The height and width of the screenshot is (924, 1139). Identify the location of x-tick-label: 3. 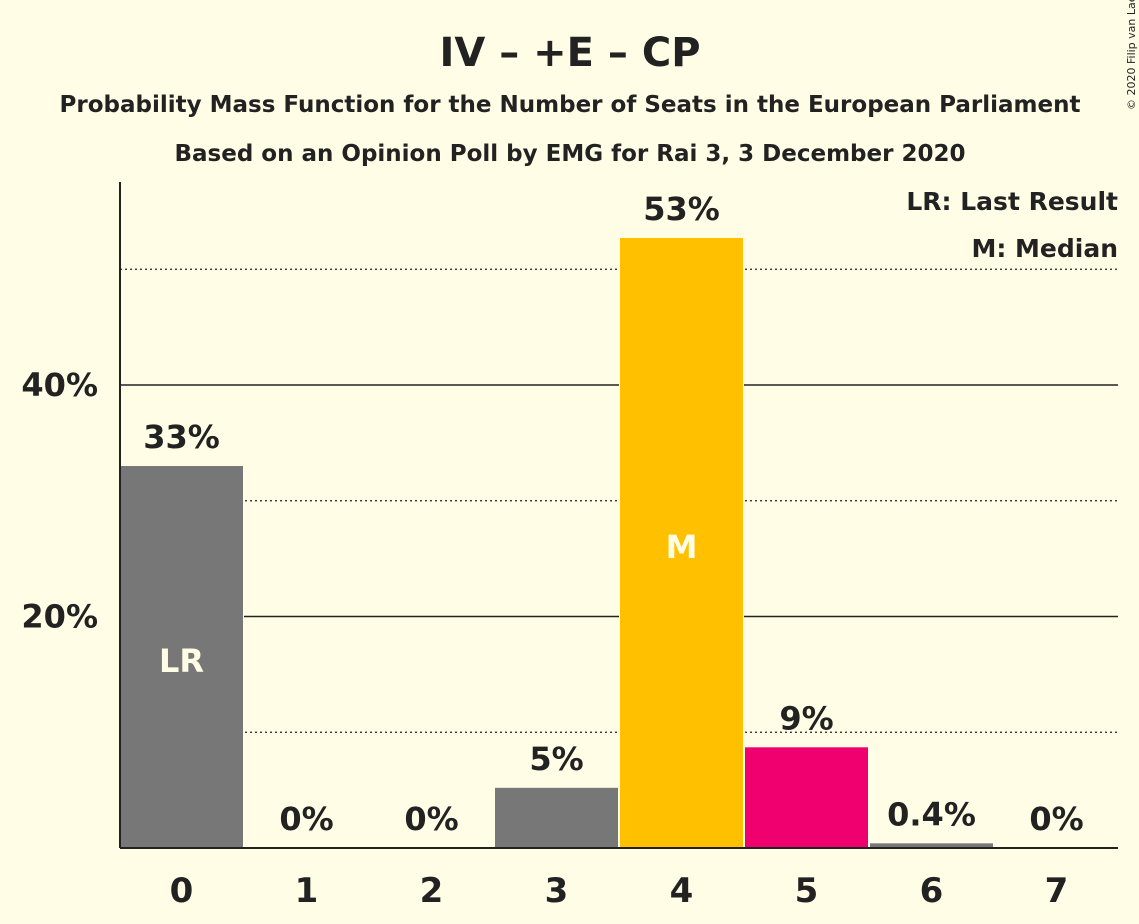
(557, 891).